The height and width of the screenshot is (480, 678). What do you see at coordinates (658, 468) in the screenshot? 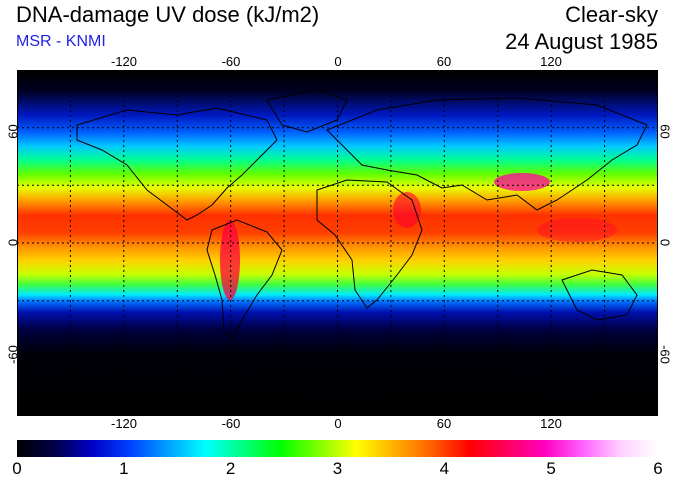
I see `colorbar-tick-6: 6` at bounding box center [658, 468].